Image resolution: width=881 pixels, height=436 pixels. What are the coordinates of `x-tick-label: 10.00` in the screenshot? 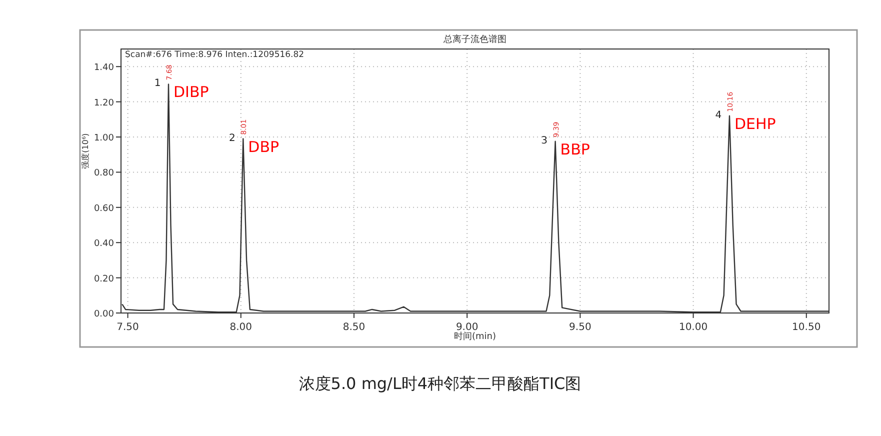 It's located at (693, 327).